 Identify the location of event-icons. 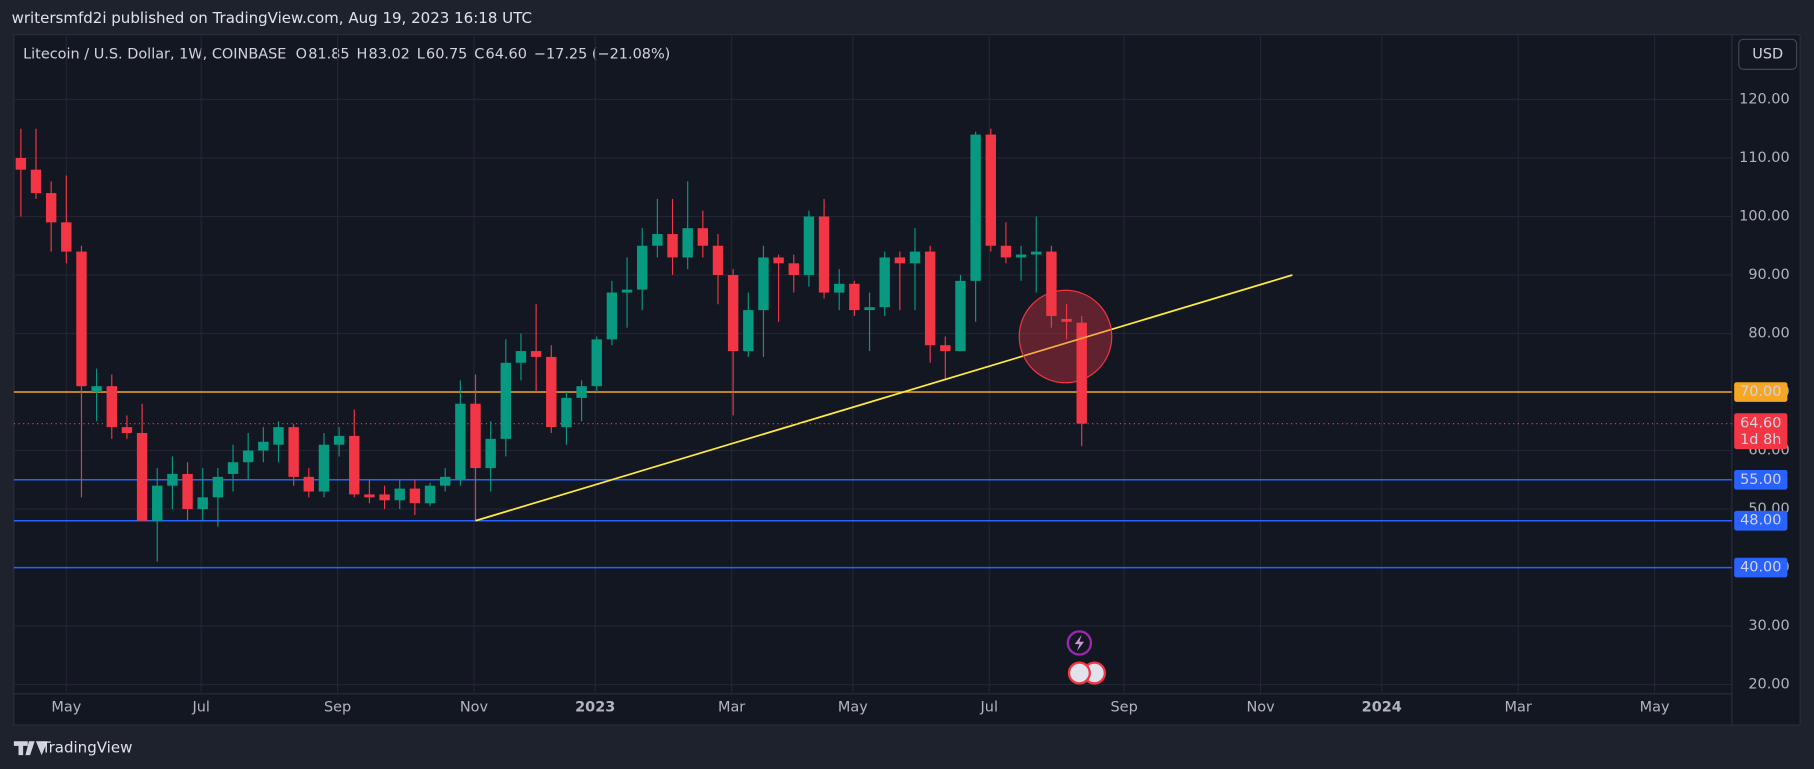
(1086, 657).